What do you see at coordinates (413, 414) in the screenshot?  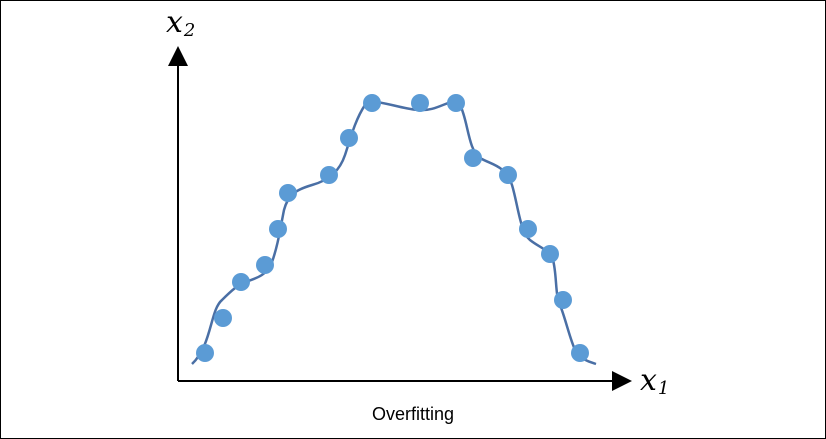 I see `caption: Overfitting` at bounding box center [413, 414].